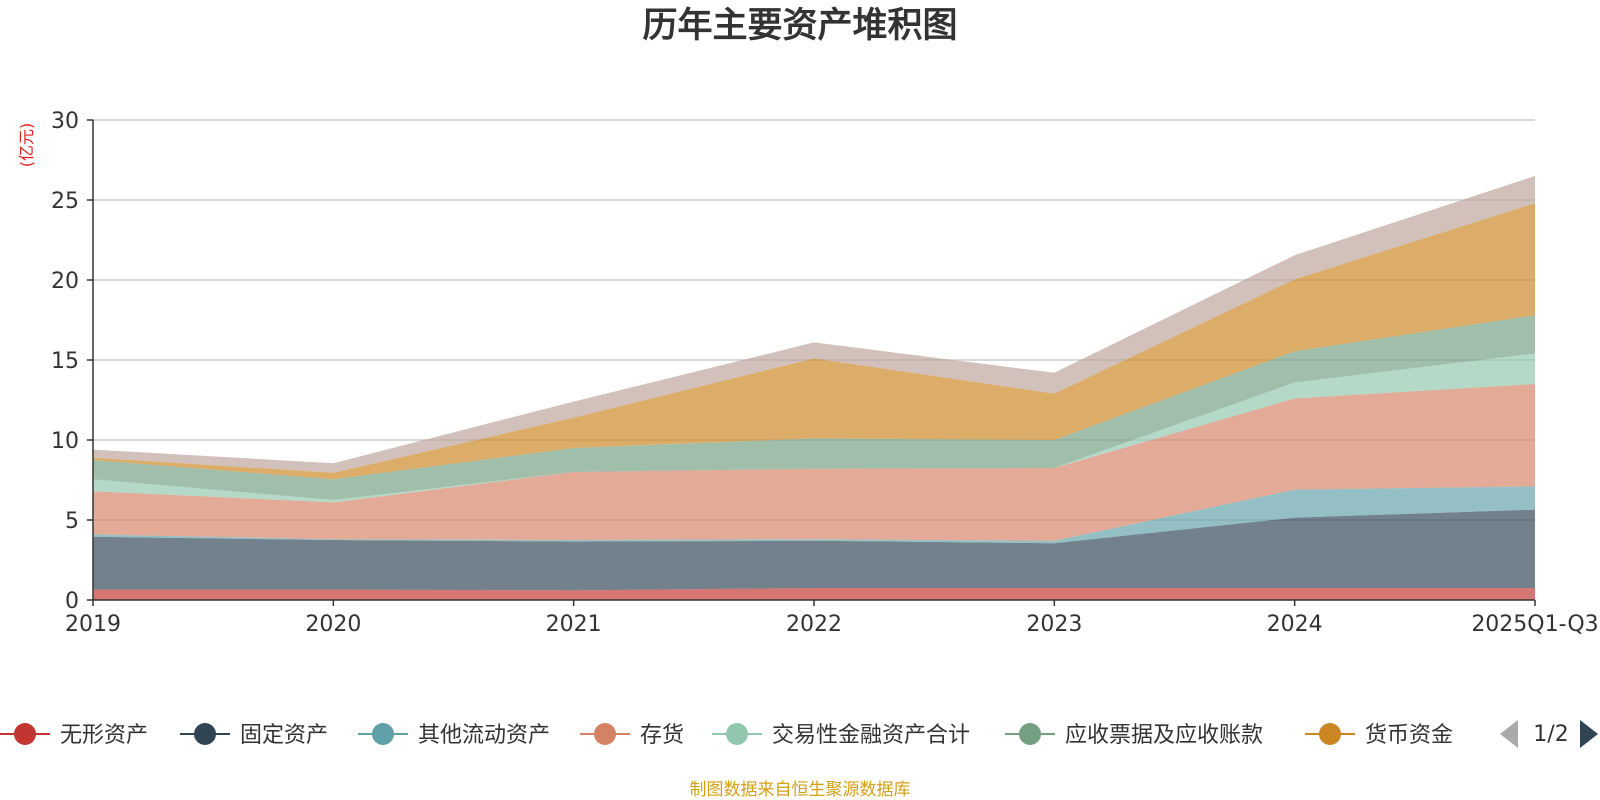  Describe the element at coordinates (72, 601) in the screenshot. I see `y-tick-label: 0` at that location.